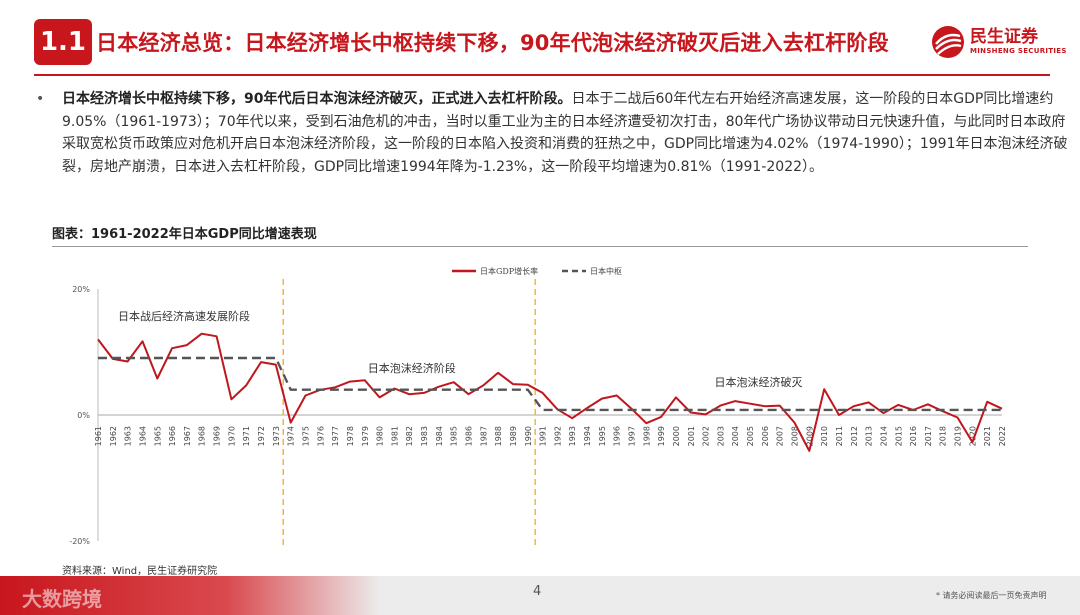  I want to click on x-tick-label: 2009, so click(809, 436).